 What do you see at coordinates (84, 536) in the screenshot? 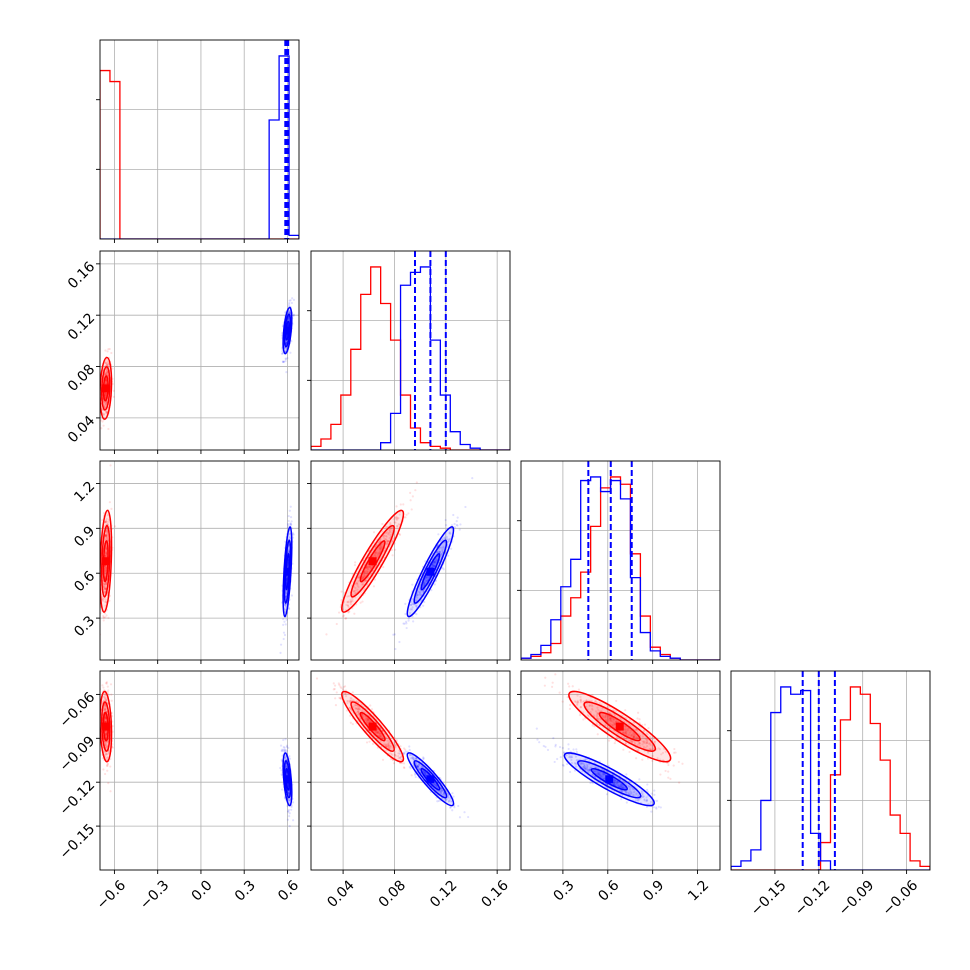
I see `y-tick-label: 0.9` at bounding box center [84, 536].